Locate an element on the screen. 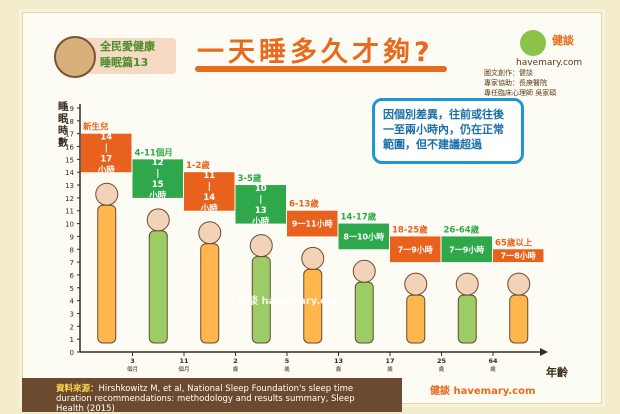 The image size is (620, 414). y-axis-label: 睡眠時數 is located at coordinates (63, 125).